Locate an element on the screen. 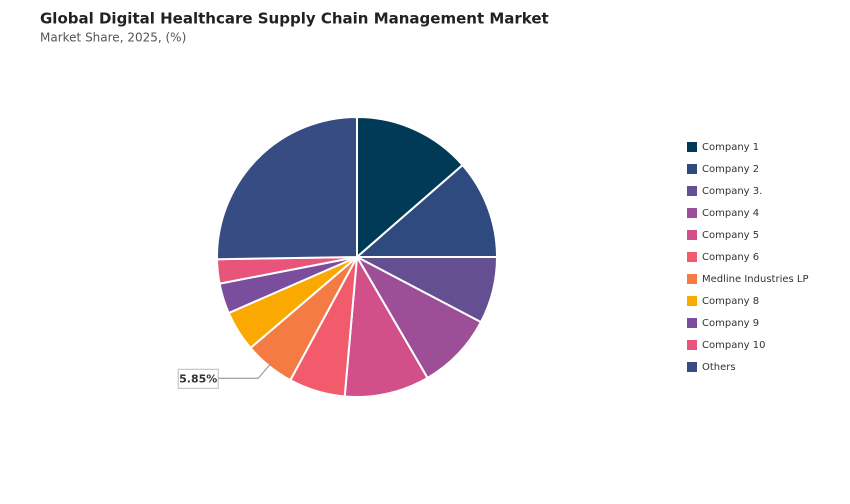 This screenshot has width=850, height=504. legend-label: Others is located at coordinates (719, 367).